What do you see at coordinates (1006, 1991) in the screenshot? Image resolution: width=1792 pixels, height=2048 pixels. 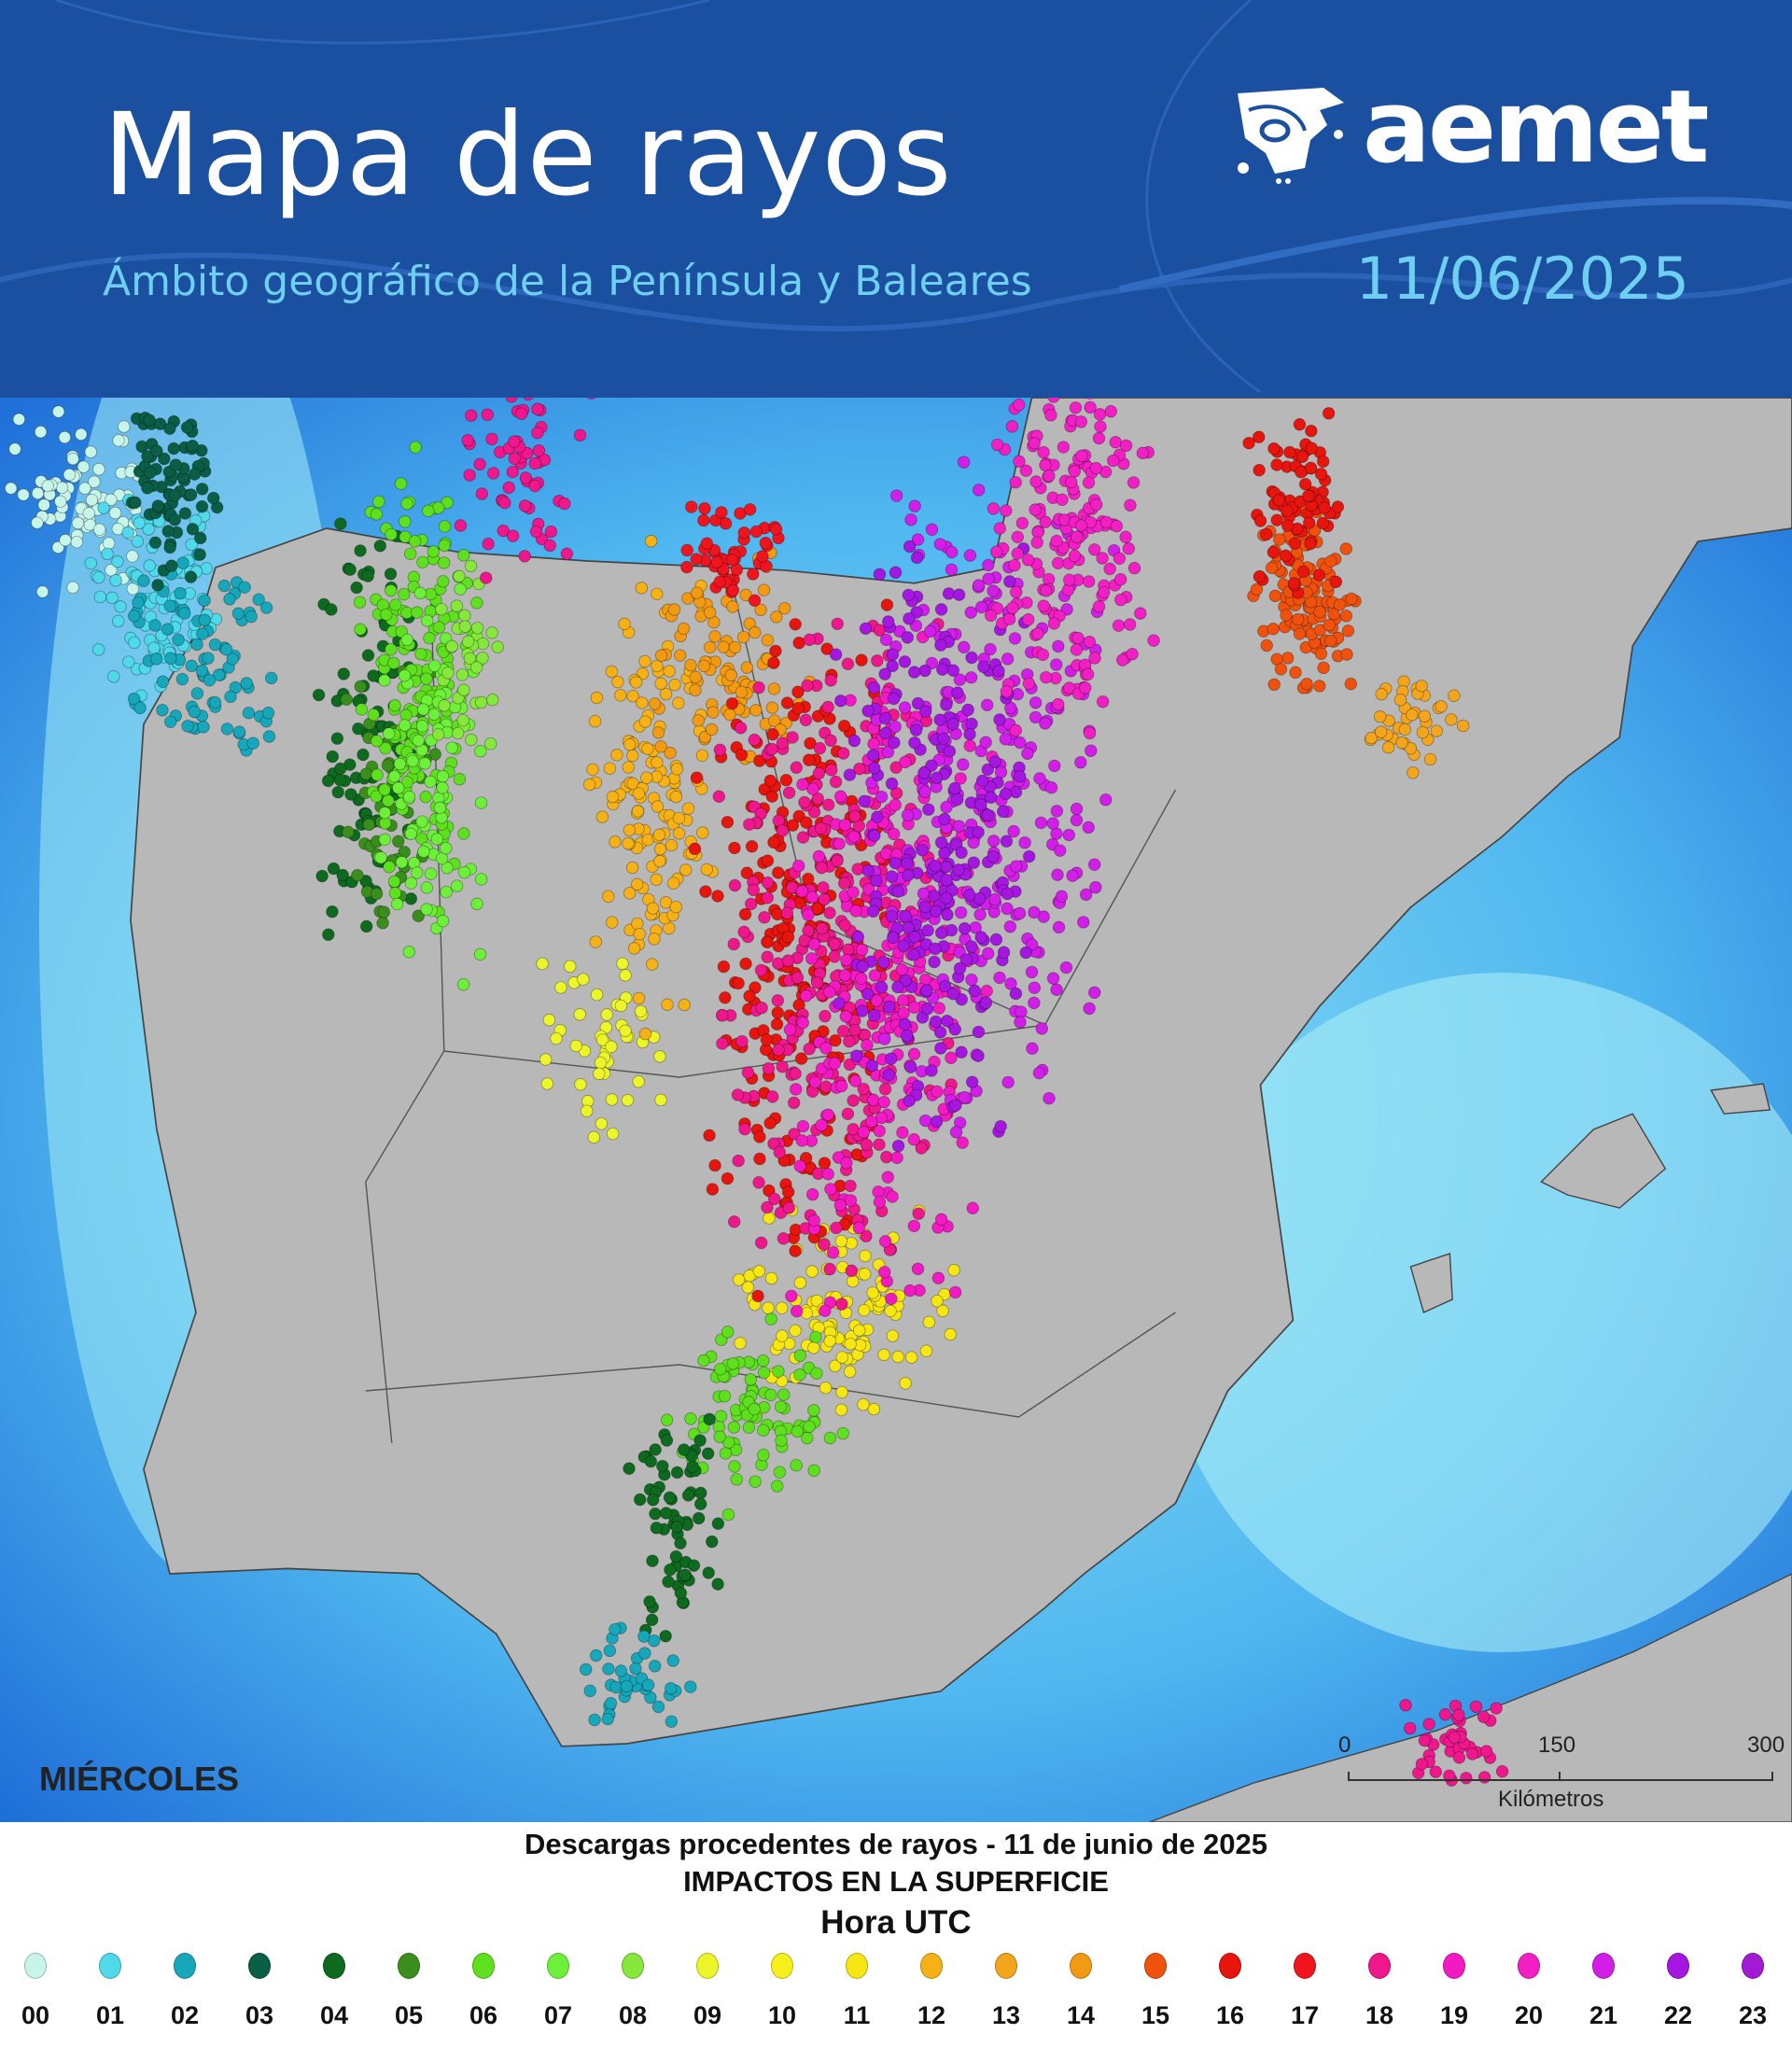 I see `legend-item-13: 13` at bounding box center [1006, 1991].